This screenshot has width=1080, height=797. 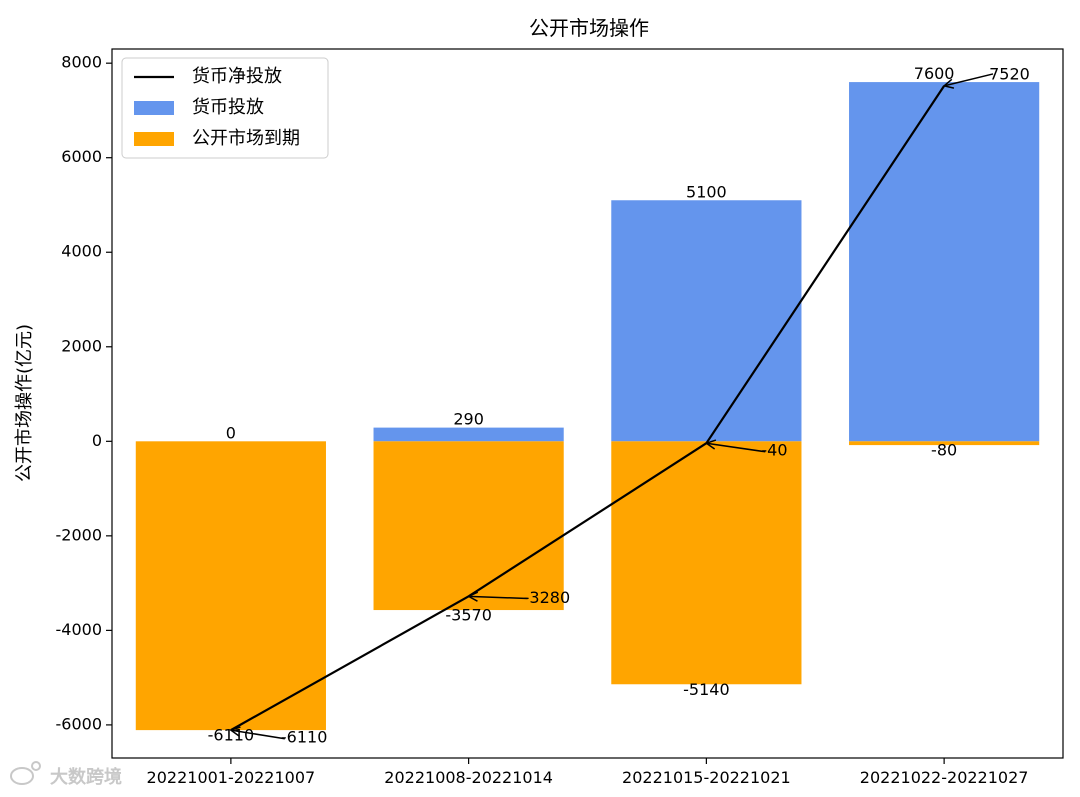 What do you see at coordinates (468, 419) in the screenshot?
I see `data-label-issuance-1: 290` at bounding box center [468, 419].